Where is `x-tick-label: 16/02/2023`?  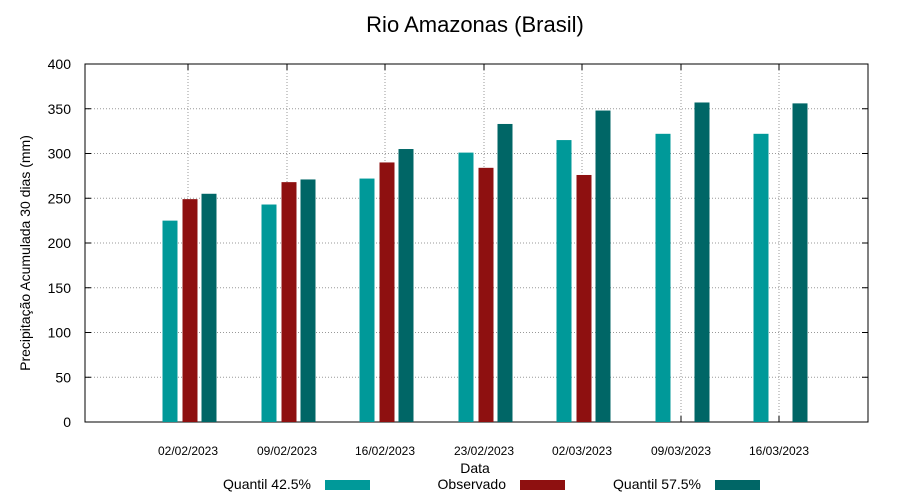
x-tick-label: 16/02/2023 is located at coordinates (385, 451).